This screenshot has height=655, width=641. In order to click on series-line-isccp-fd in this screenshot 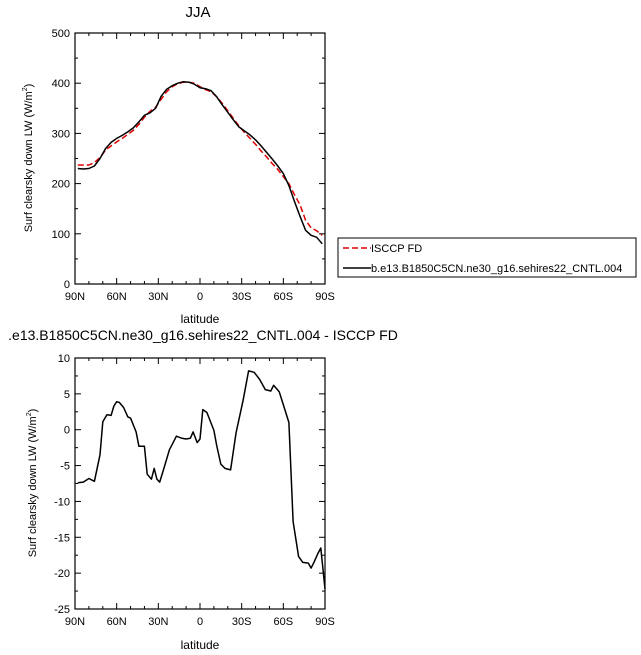, I will do `click(200, 158)`.